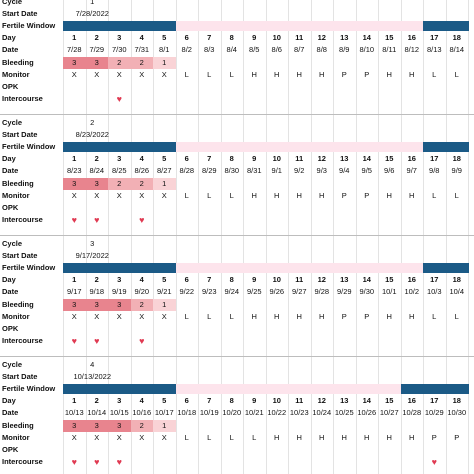 The width and height of the screenshot is (474, 474). I want to click on date-cell: 8/23, so click(74, 171).